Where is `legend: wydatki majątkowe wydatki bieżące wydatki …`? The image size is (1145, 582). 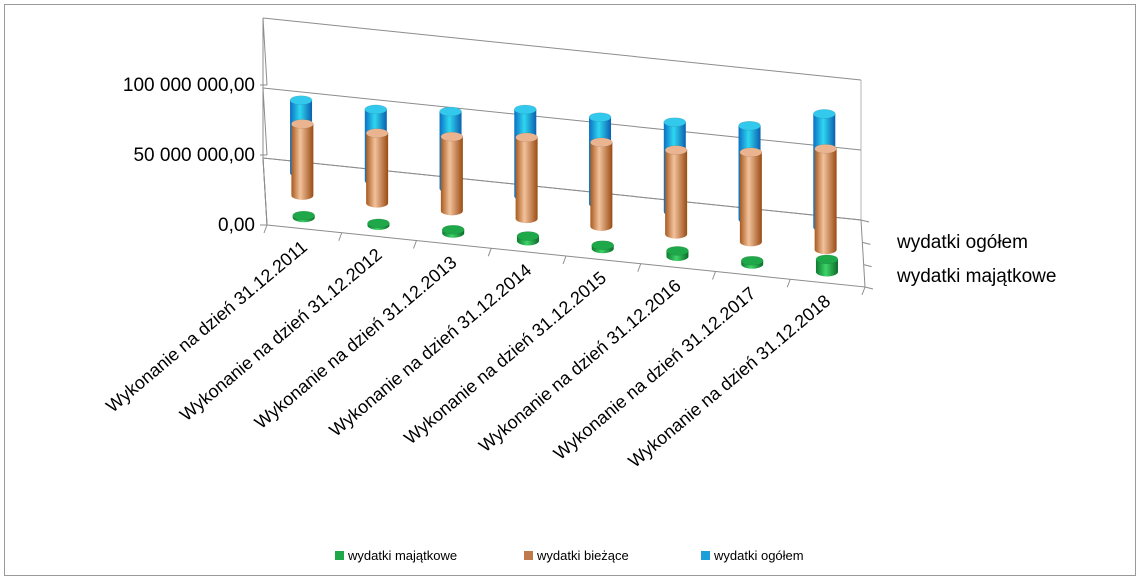
legend: wydatki majątkowe wydatki bieżące wydatki … is located at coordinates (569, 555).